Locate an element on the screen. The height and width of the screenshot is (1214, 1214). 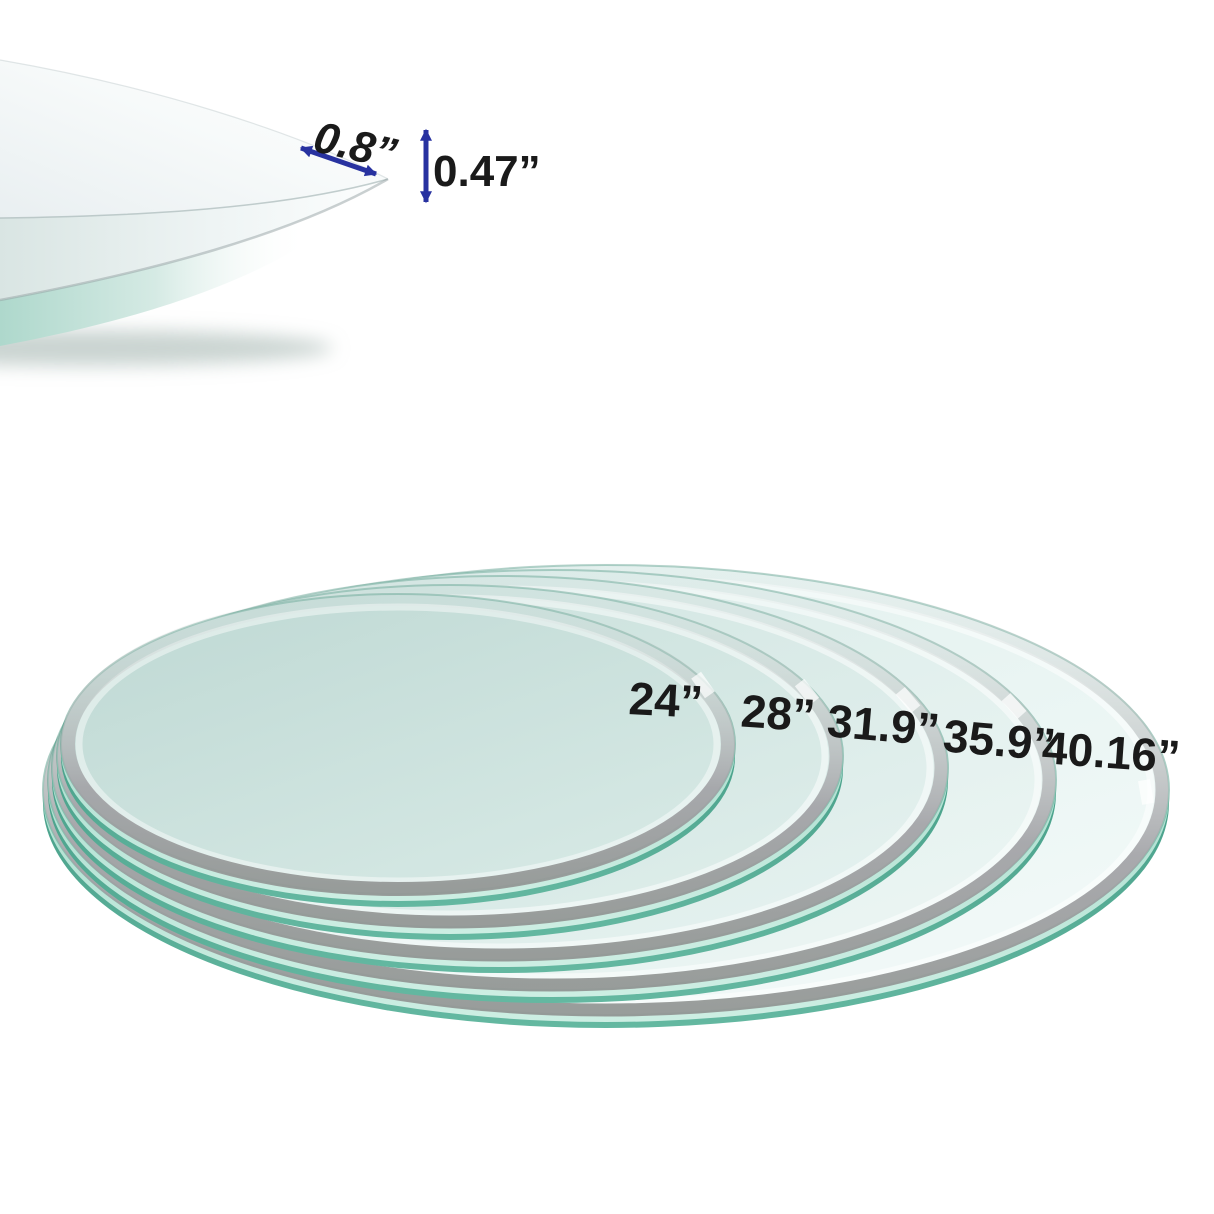
disc-top-face is located at coordinates (398, 744).